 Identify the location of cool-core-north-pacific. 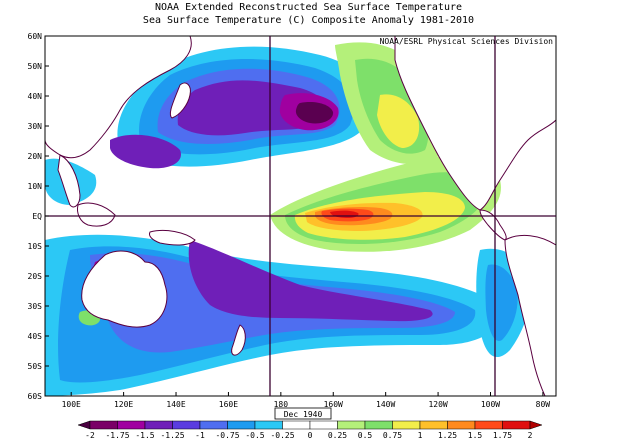
(314, 113).